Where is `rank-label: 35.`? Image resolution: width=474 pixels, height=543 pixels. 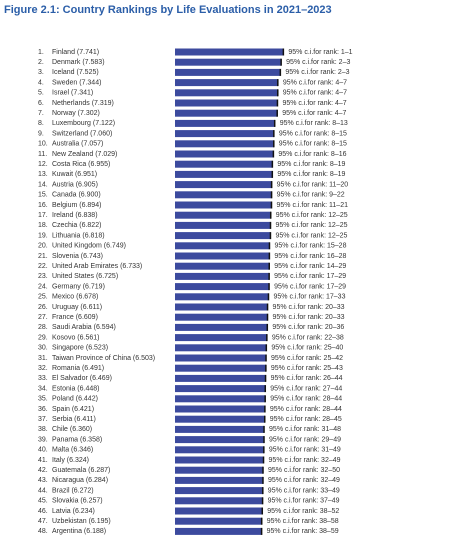 rank-label: 35. is located at coordinates (43, 399).